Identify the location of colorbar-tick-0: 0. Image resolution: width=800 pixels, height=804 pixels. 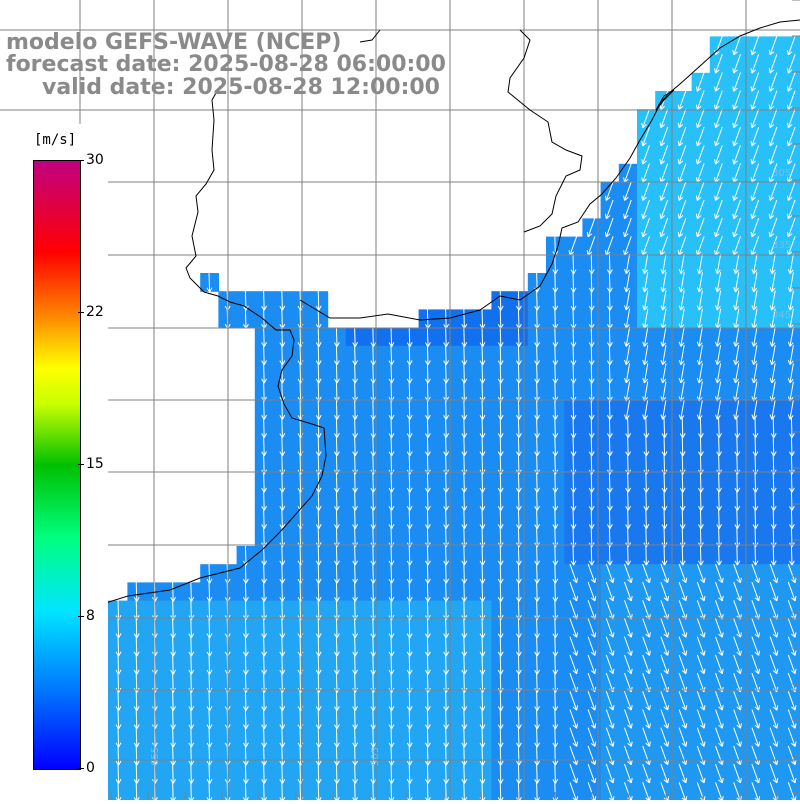
(90, 768).